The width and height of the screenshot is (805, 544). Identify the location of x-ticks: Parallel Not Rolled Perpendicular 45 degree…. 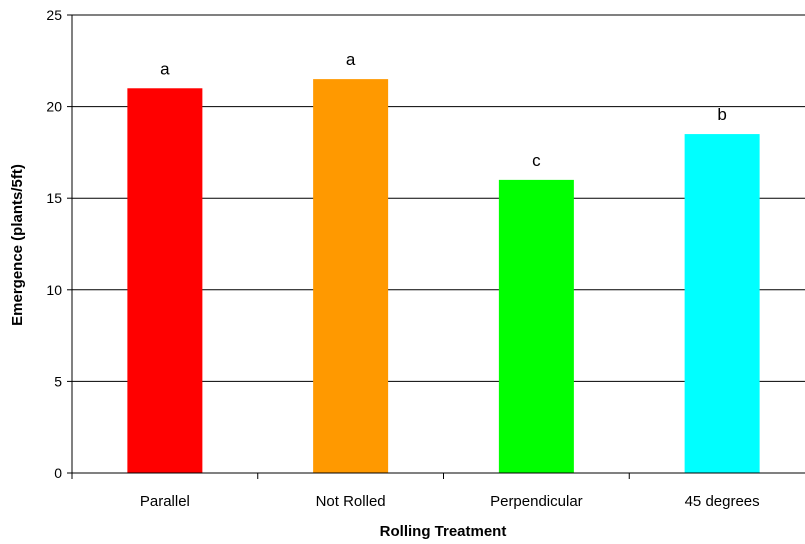
(415, 491).